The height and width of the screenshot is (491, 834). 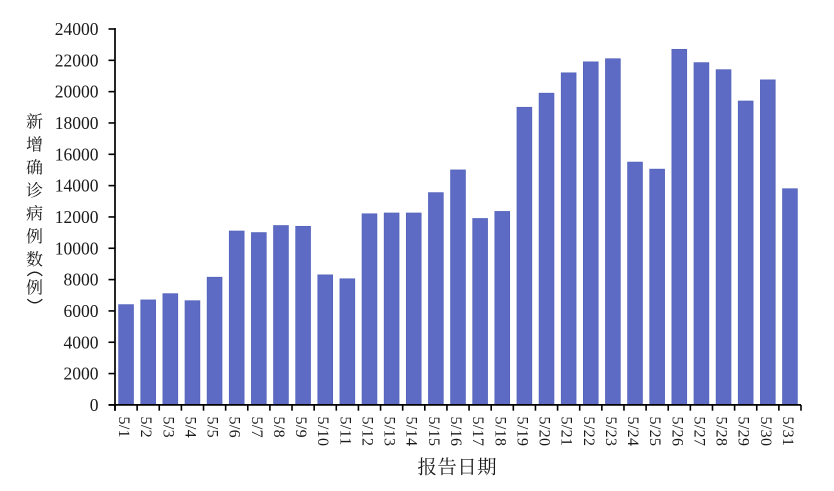 What do you see at coordinates (366, 432) in the screenshot?
I see `svg-text: 5/12` at bounding box center [366, 432].